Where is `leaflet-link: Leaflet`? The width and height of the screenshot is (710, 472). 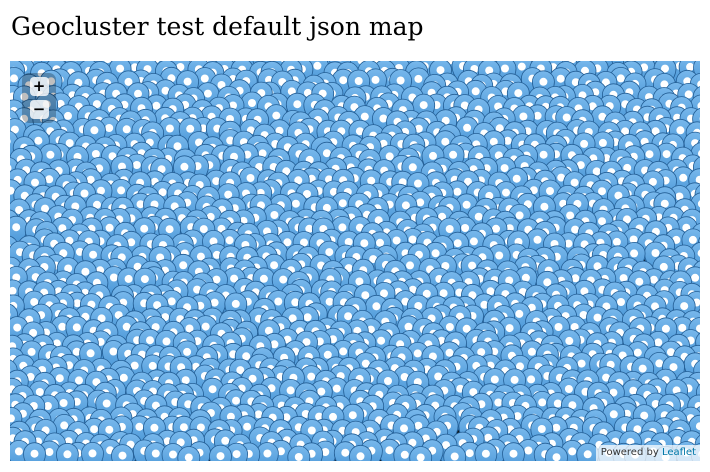
leaflet-link: Leaflet is located at coordinates (679, 452).